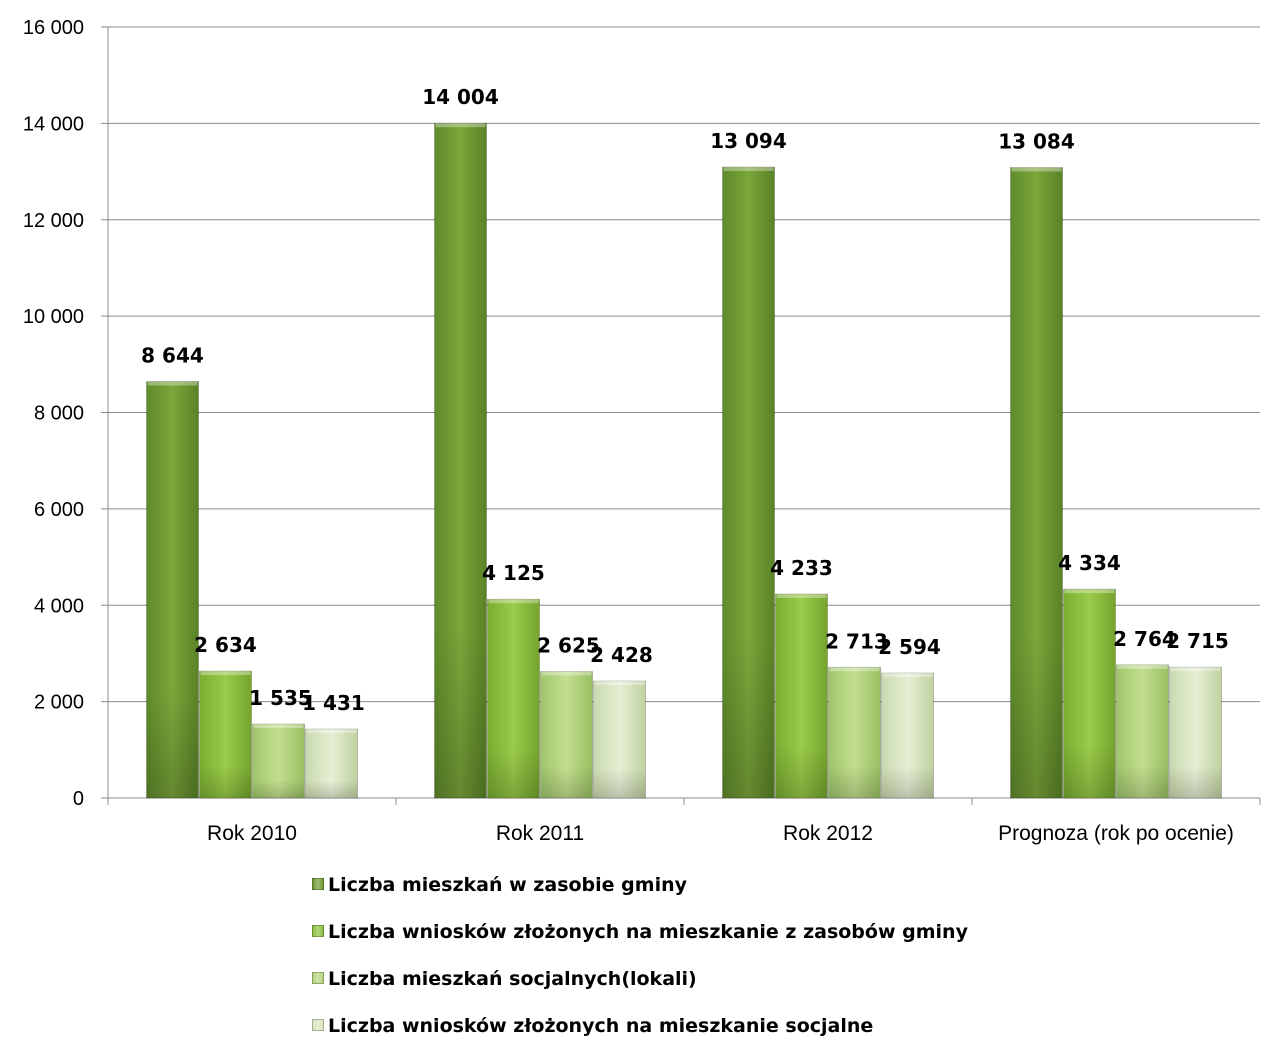 Image resolution: width=1265 pixels, height=1043 pixels. Describe the element at coordinates (540, 833) in the screenshot. I see `x-tick-label: Rok 2011` at that location.